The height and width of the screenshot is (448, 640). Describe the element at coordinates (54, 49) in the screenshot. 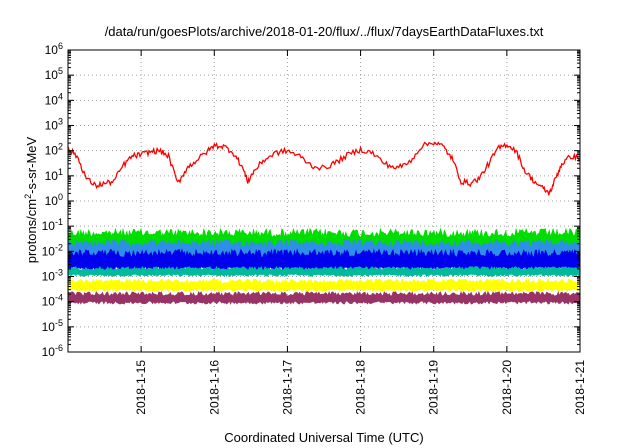

I see `y-tick-label: 10⁶` at that location.